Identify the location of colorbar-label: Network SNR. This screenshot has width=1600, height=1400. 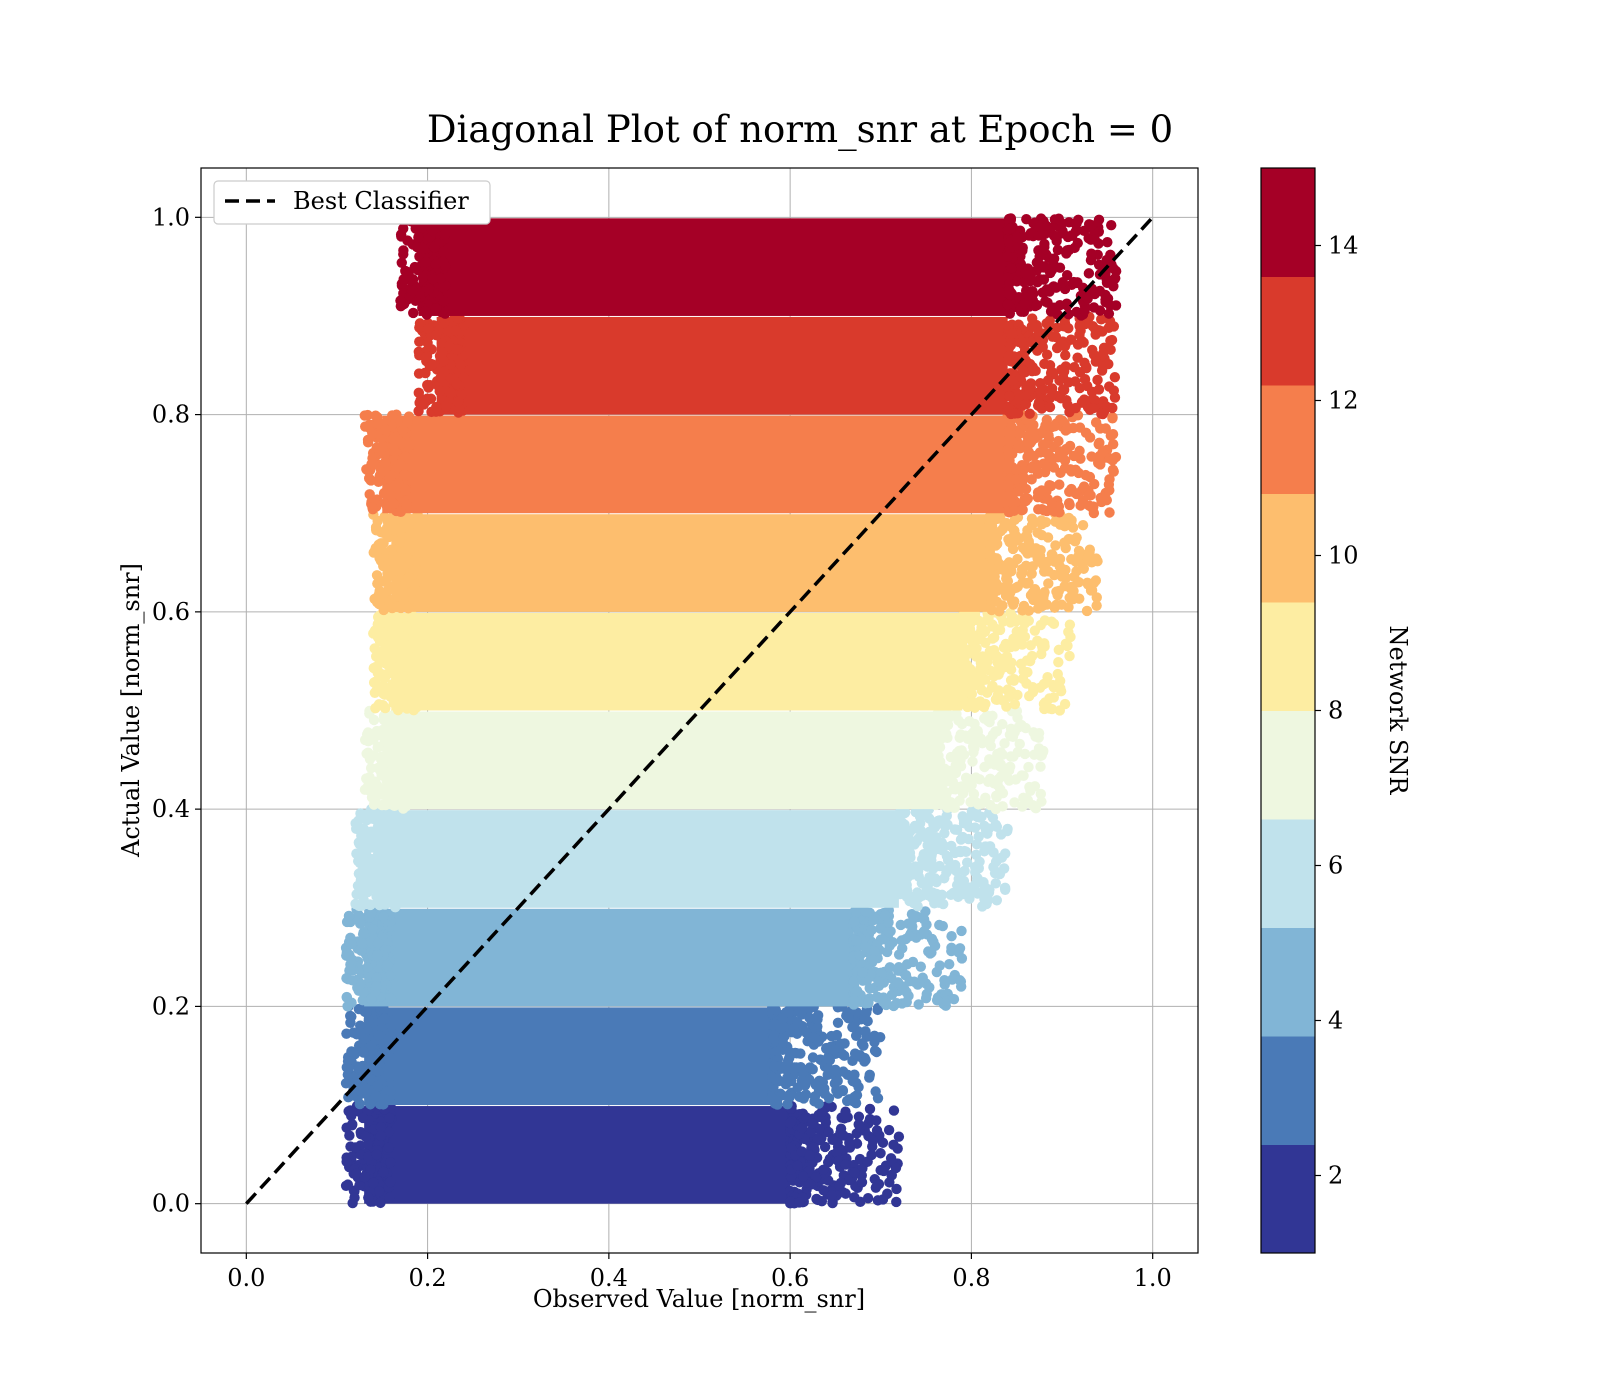
(1398, 711).